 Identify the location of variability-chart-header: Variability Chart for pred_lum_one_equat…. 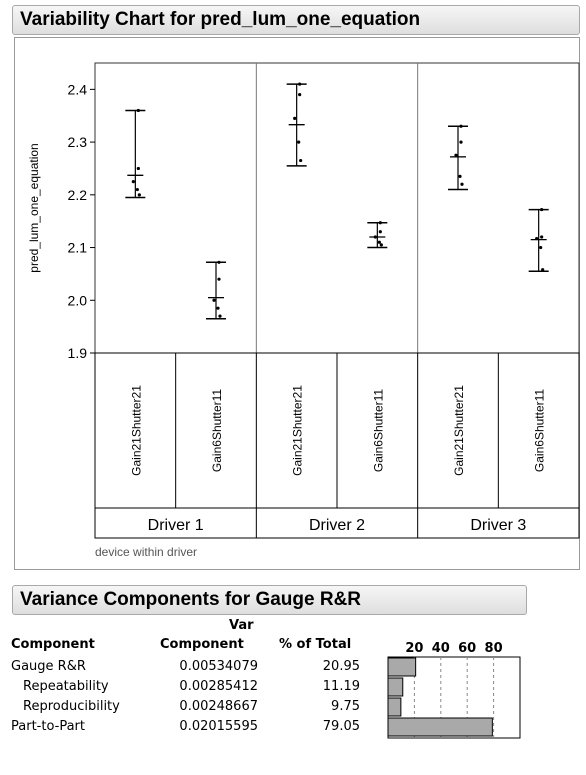
(296, 20).